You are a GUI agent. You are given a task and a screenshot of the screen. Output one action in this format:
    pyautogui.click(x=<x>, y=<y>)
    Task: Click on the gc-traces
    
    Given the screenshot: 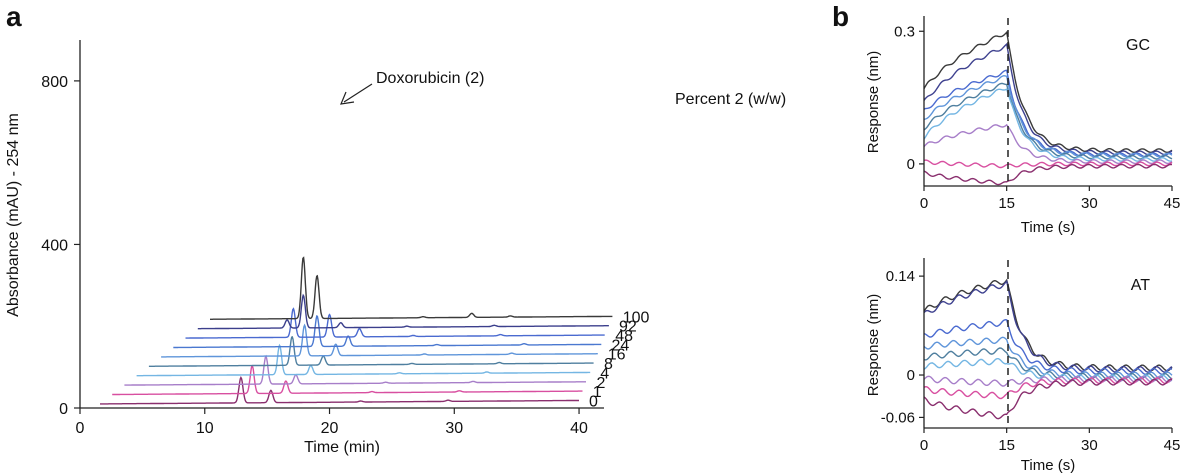 What is the action you would take?
    pyautogui.click(x=1048, y=108)
    